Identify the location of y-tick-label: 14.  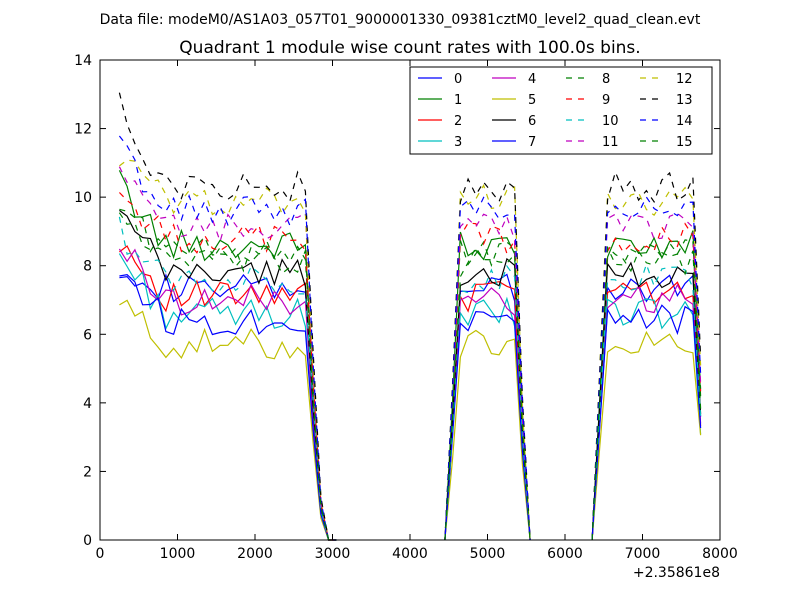
(83, 61).